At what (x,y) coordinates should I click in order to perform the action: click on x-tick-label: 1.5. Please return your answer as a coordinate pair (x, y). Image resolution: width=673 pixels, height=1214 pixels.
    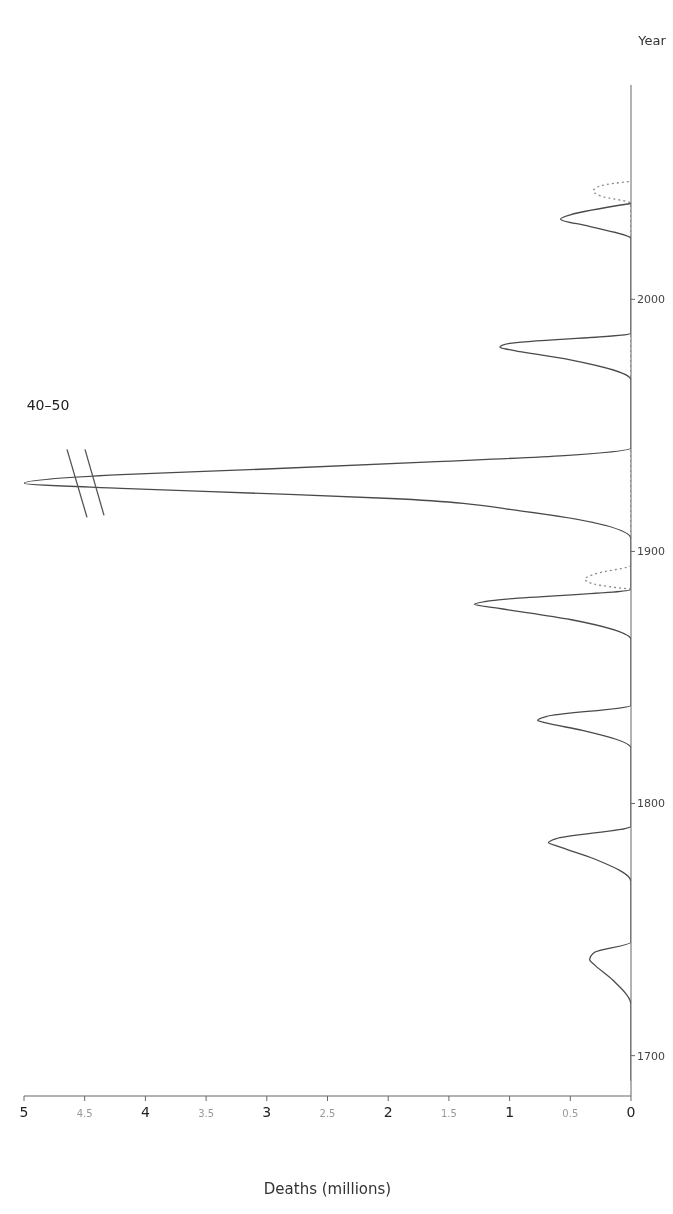
    Looking at the image, I should click on (448, 1113).